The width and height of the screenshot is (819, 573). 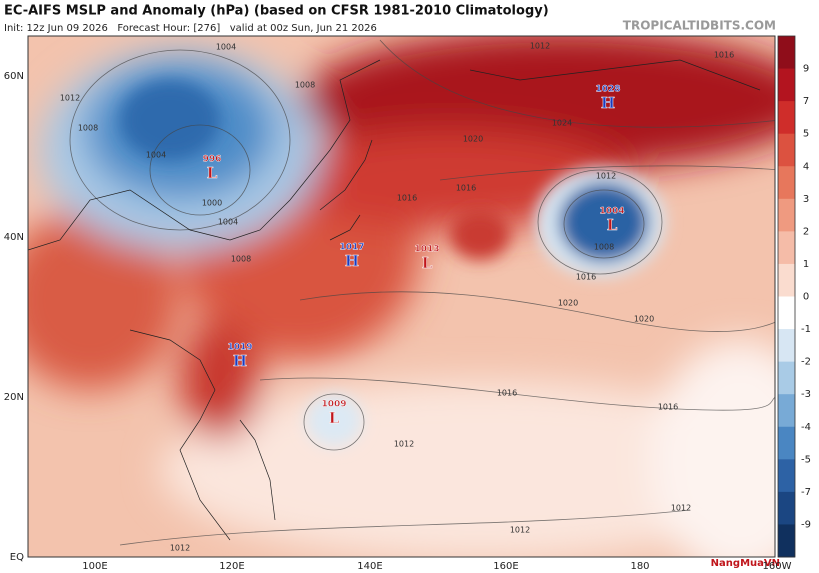 I want to click on colorbar-tick-label: -9, so click(x=806, y=524).